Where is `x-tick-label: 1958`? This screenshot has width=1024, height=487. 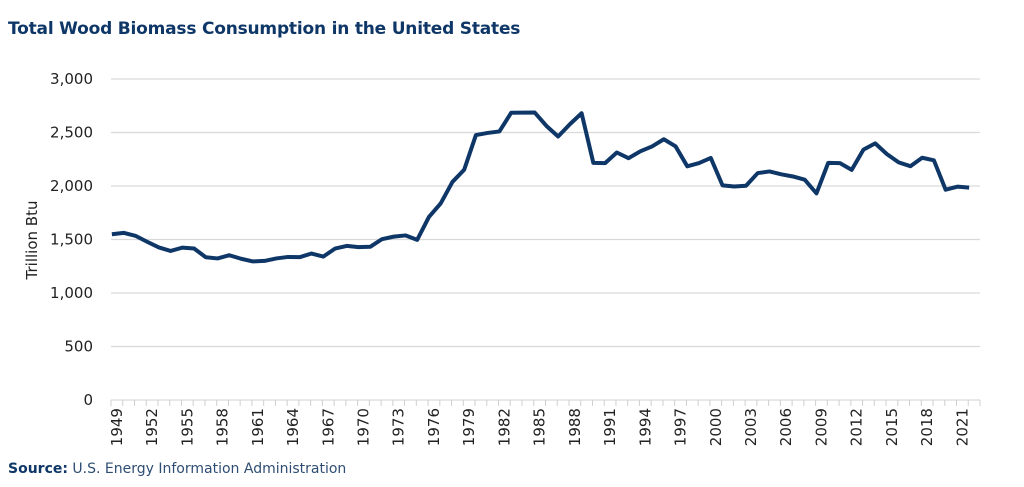 x-tick-label: 1958 is located at coordinates (223, 427).